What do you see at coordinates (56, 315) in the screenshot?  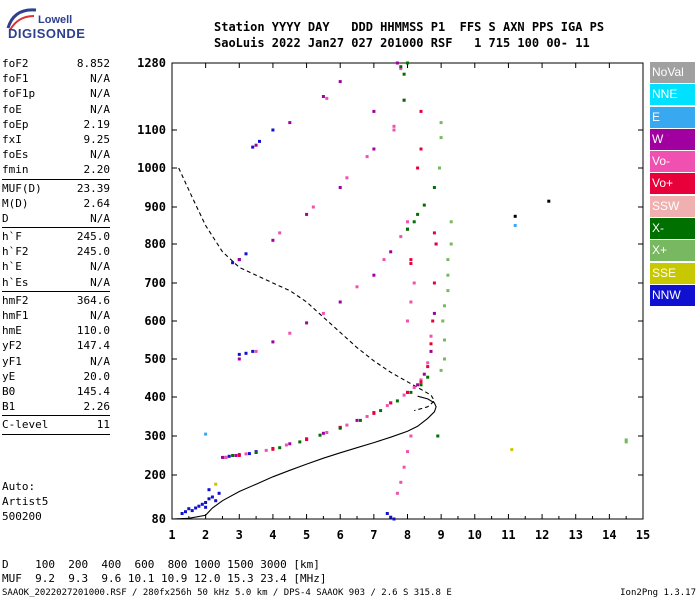 I see `param-row: hmF1 N/A` at bounding box center [56, 315].